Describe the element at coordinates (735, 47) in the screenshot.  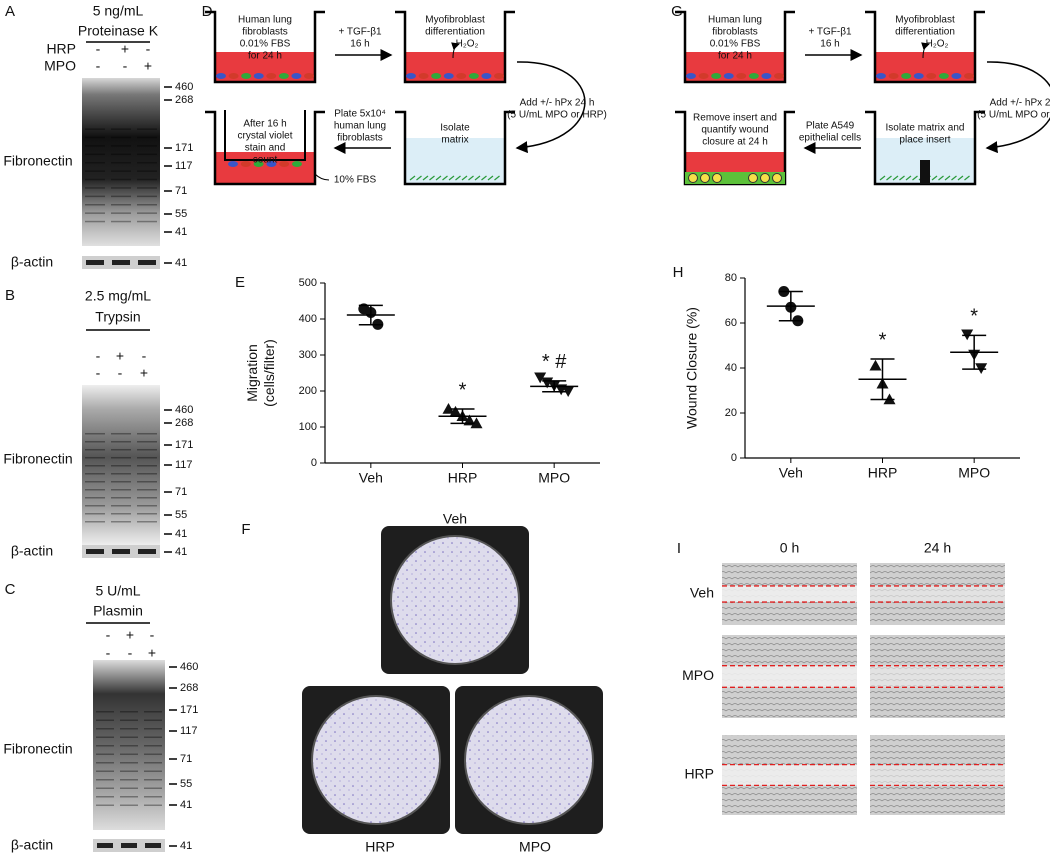
I see `well` at that location.